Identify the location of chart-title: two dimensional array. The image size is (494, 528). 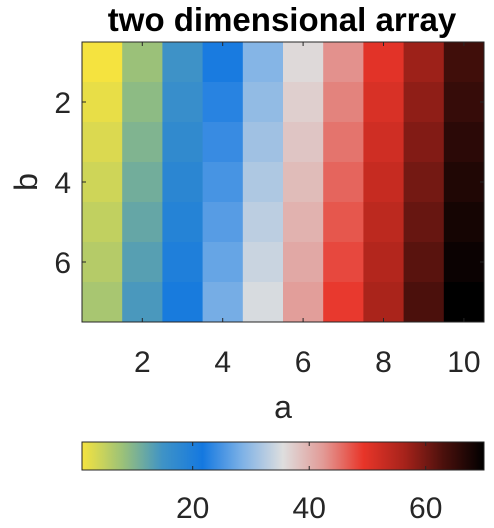
(282, 19).